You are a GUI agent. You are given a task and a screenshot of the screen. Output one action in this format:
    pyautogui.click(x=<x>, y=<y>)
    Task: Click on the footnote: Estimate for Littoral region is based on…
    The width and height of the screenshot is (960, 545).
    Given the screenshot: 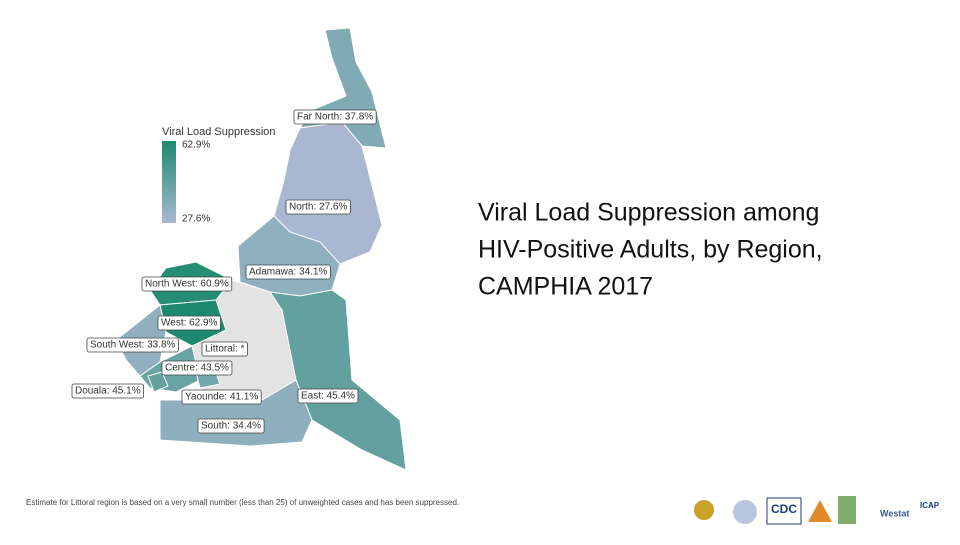 What is the action you would take?
    pyautogui.click(x=242, y=502)
    